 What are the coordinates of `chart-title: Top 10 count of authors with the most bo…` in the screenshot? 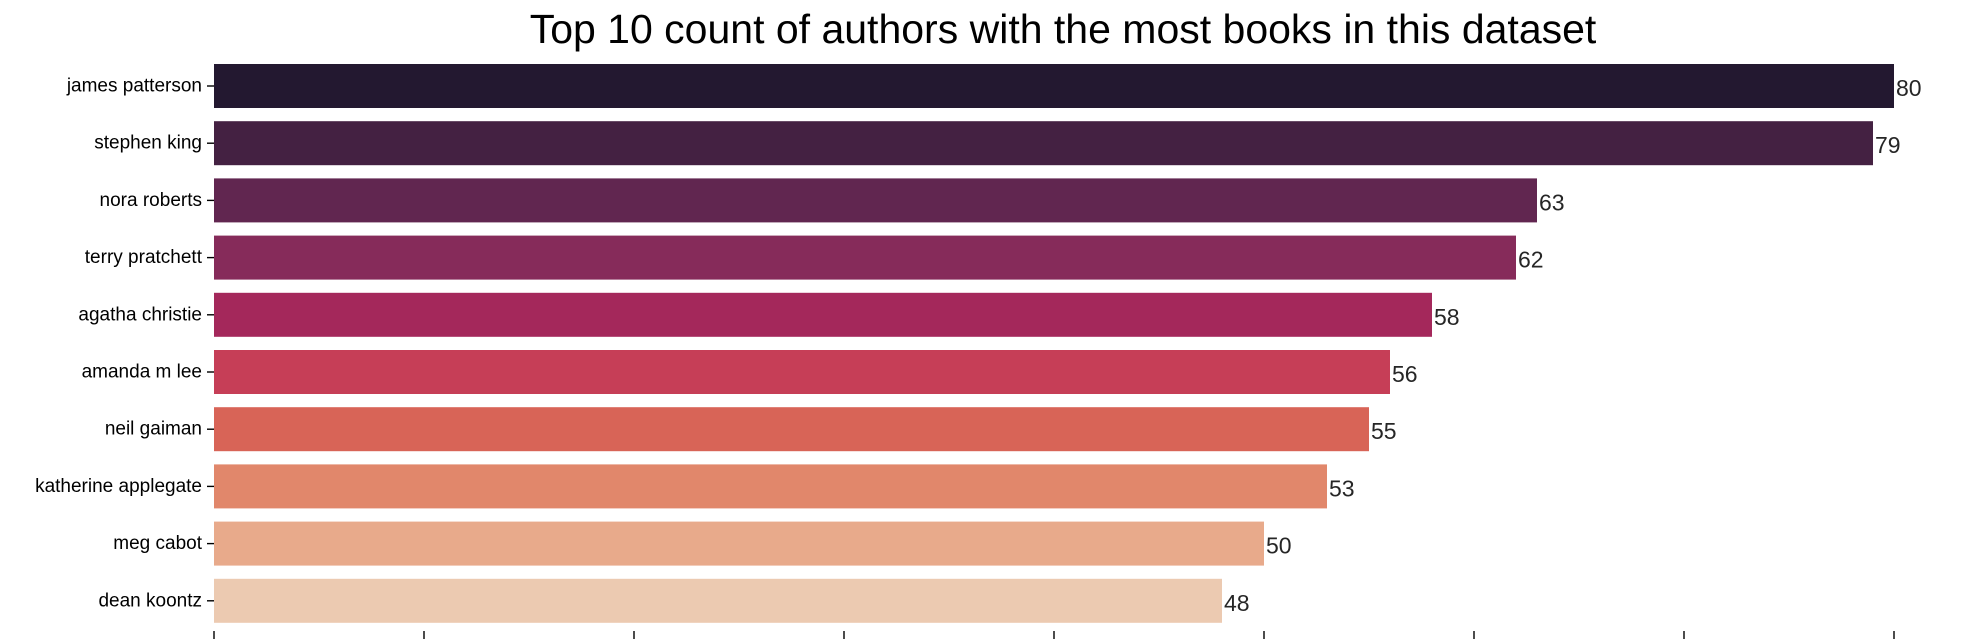 It's located at (1063, 29).